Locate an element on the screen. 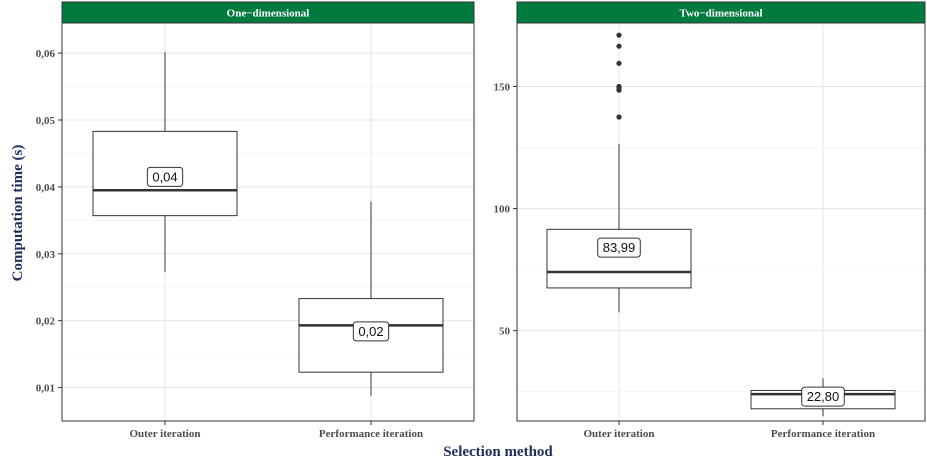  mean-label: 0,02 is located at coordinates (371, 331).